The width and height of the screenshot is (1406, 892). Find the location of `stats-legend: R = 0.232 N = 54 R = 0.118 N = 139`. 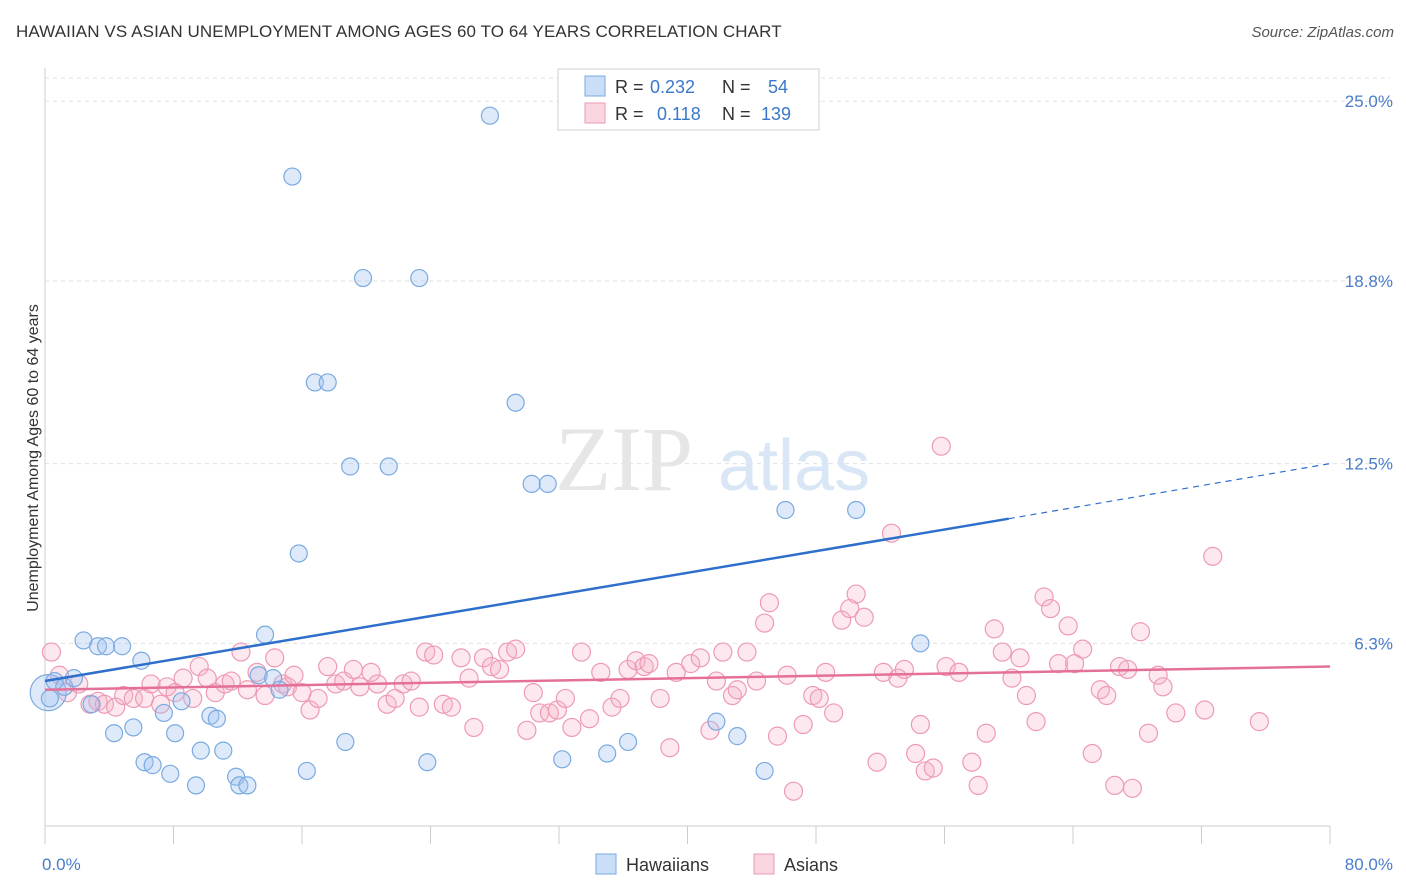

stats-legend: R = 0.232 N = 54 R = 0.118 N = 139 is located at coordinates (688, 99).